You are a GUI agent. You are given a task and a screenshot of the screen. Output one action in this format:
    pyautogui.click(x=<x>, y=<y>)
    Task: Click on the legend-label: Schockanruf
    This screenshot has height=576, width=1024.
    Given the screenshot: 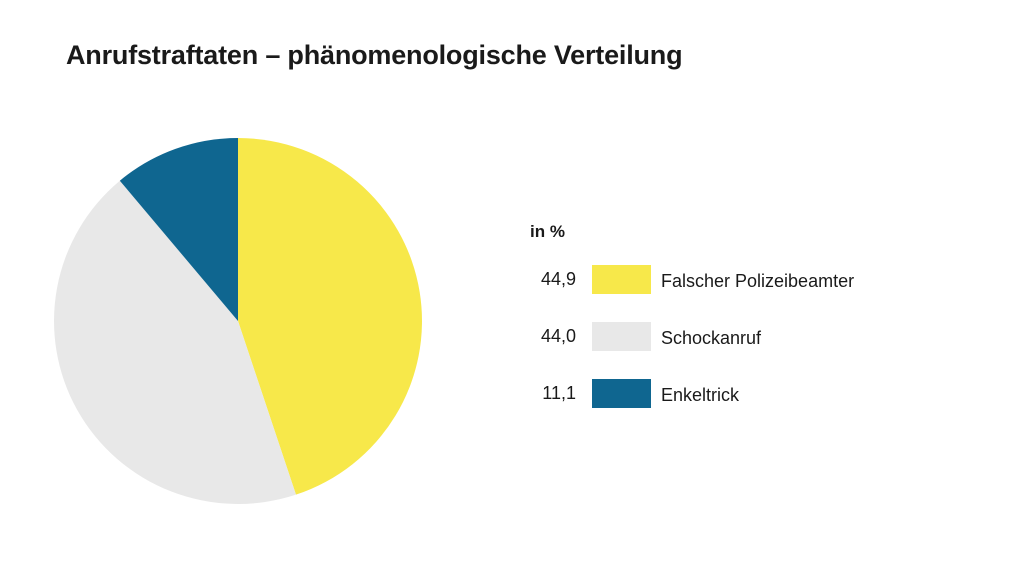 What is the action you would take?
    pyautogui.click(x=711, y=338)
    